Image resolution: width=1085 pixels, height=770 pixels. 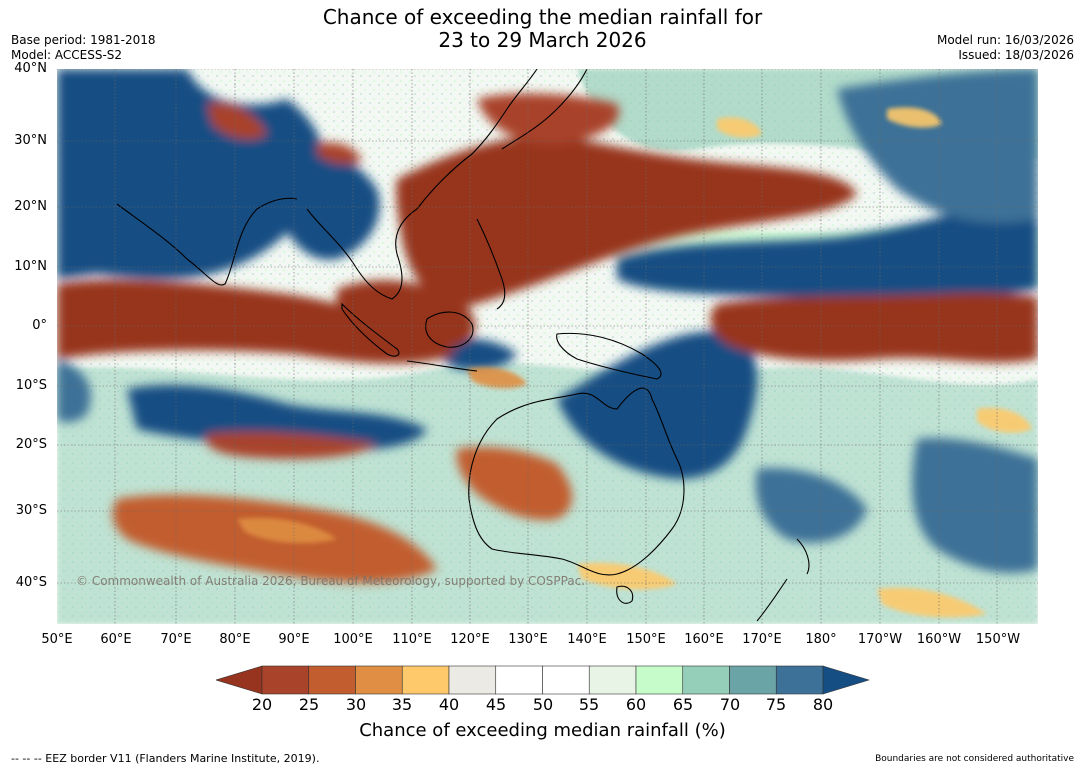 I want to click on lat-label-20s: 20°S, so click(x=31, y=444).